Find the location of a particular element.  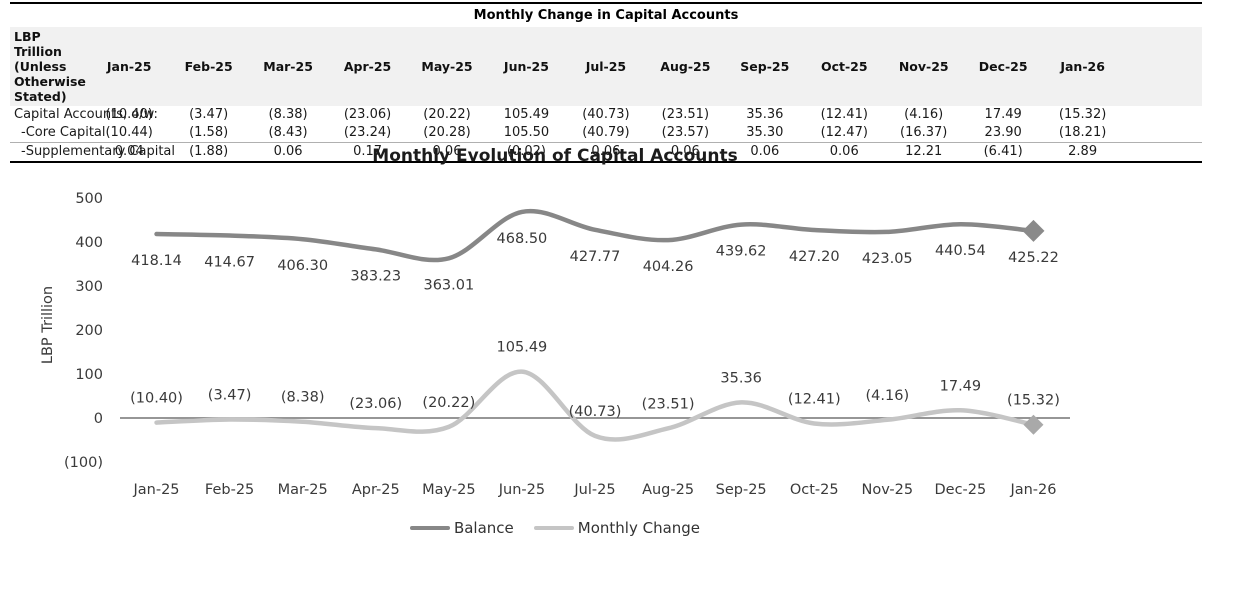

monthly-change-line is located at coordinates (595, 405).